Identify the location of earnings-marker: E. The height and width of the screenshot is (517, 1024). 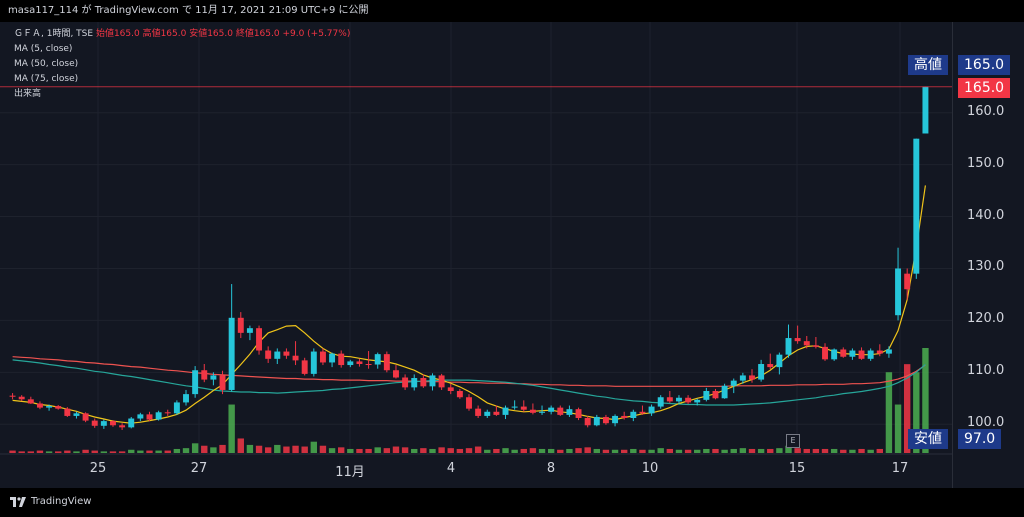
(793, 441).